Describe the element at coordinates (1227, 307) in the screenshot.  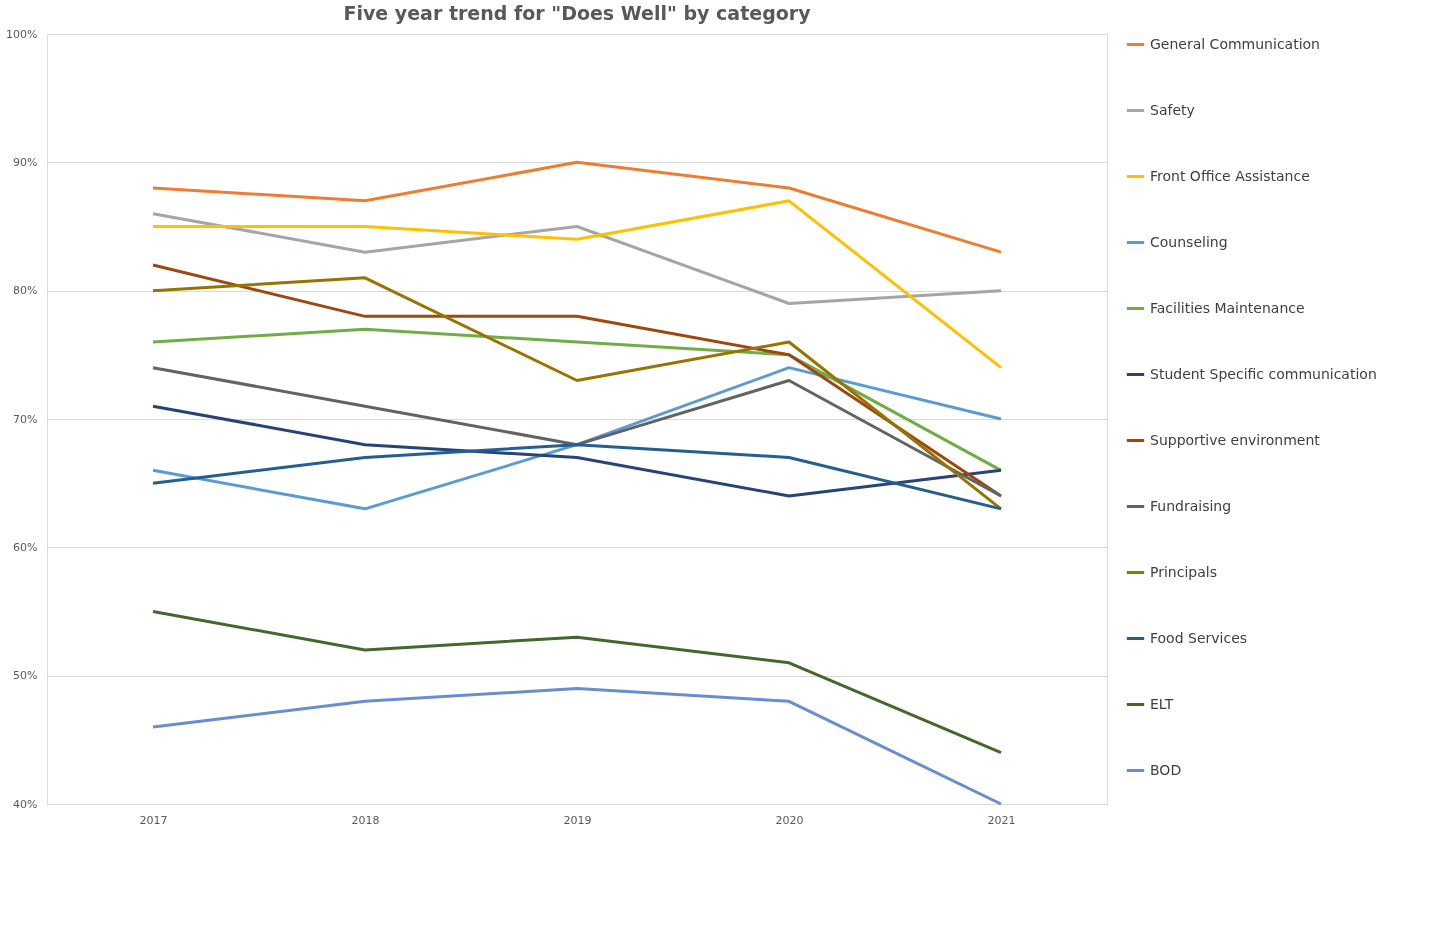
I see `legend-label: Facilities Maintenance` at that location.